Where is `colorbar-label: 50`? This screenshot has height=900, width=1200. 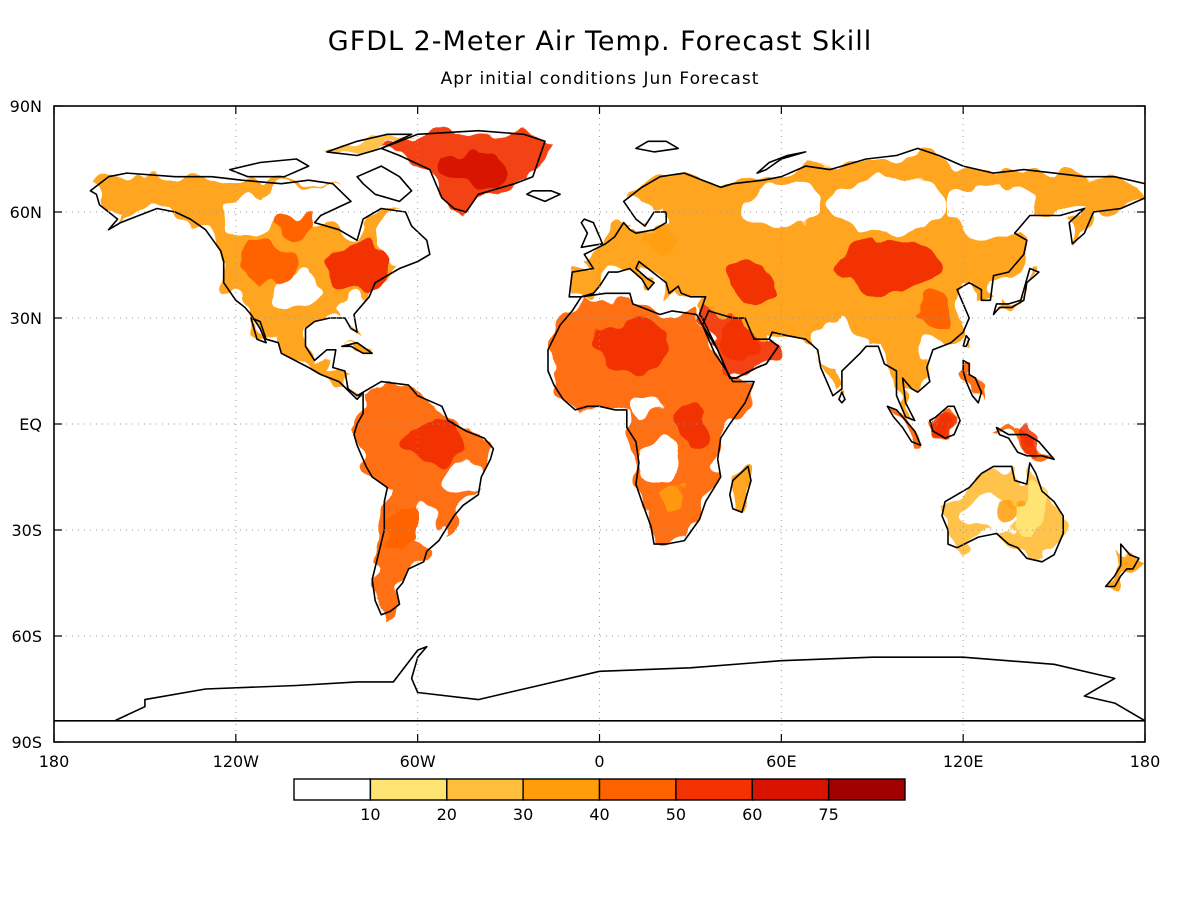 colorbar-label: 50 is located at coordinates (676, 814).